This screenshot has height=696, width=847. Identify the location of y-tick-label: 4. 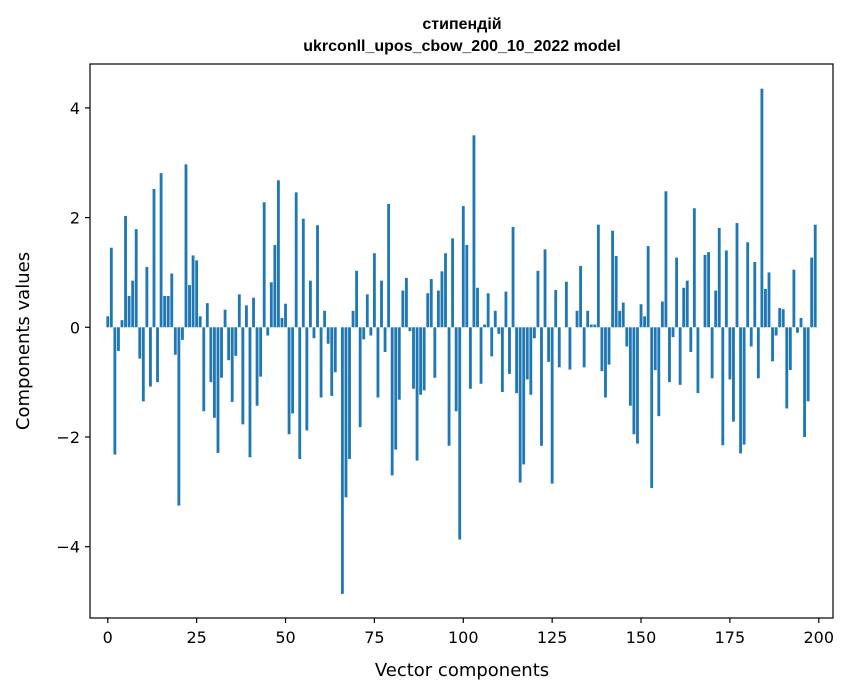
(75, 108).